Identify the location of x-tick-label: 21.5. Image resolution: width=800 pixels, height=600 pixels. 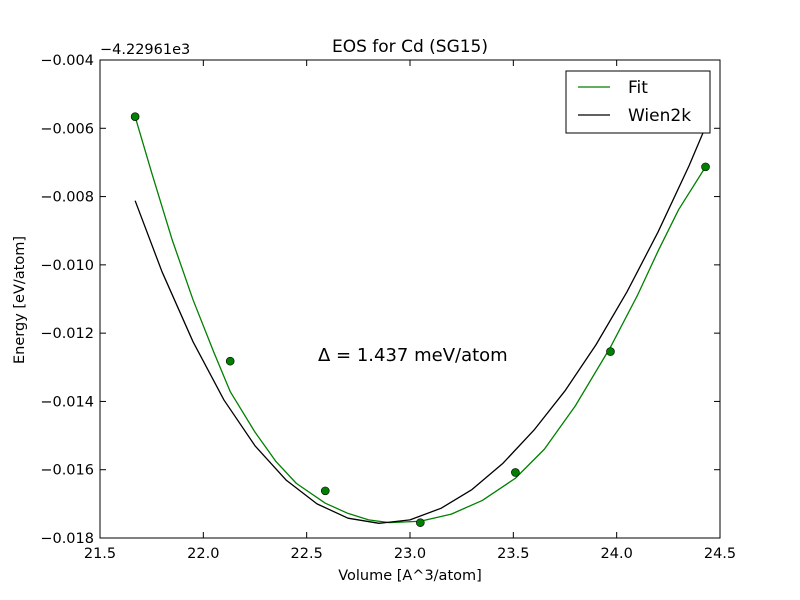
(100, 554).